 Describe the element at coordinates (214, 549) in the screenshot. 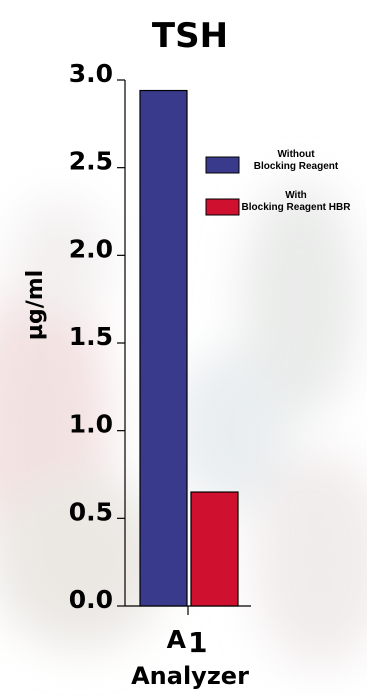

I see `bar-with-blocking-reagent-hbr` at that location.